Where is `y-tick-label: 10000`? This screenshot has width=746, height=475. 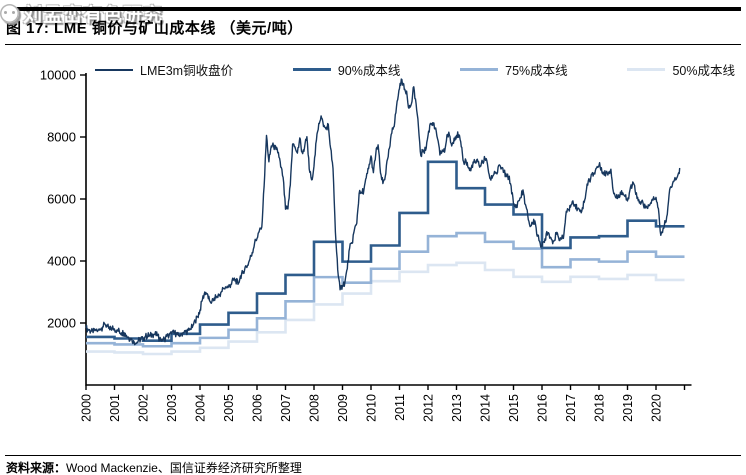 y-tick-label: 10000 is located at coordinates (58, 75).